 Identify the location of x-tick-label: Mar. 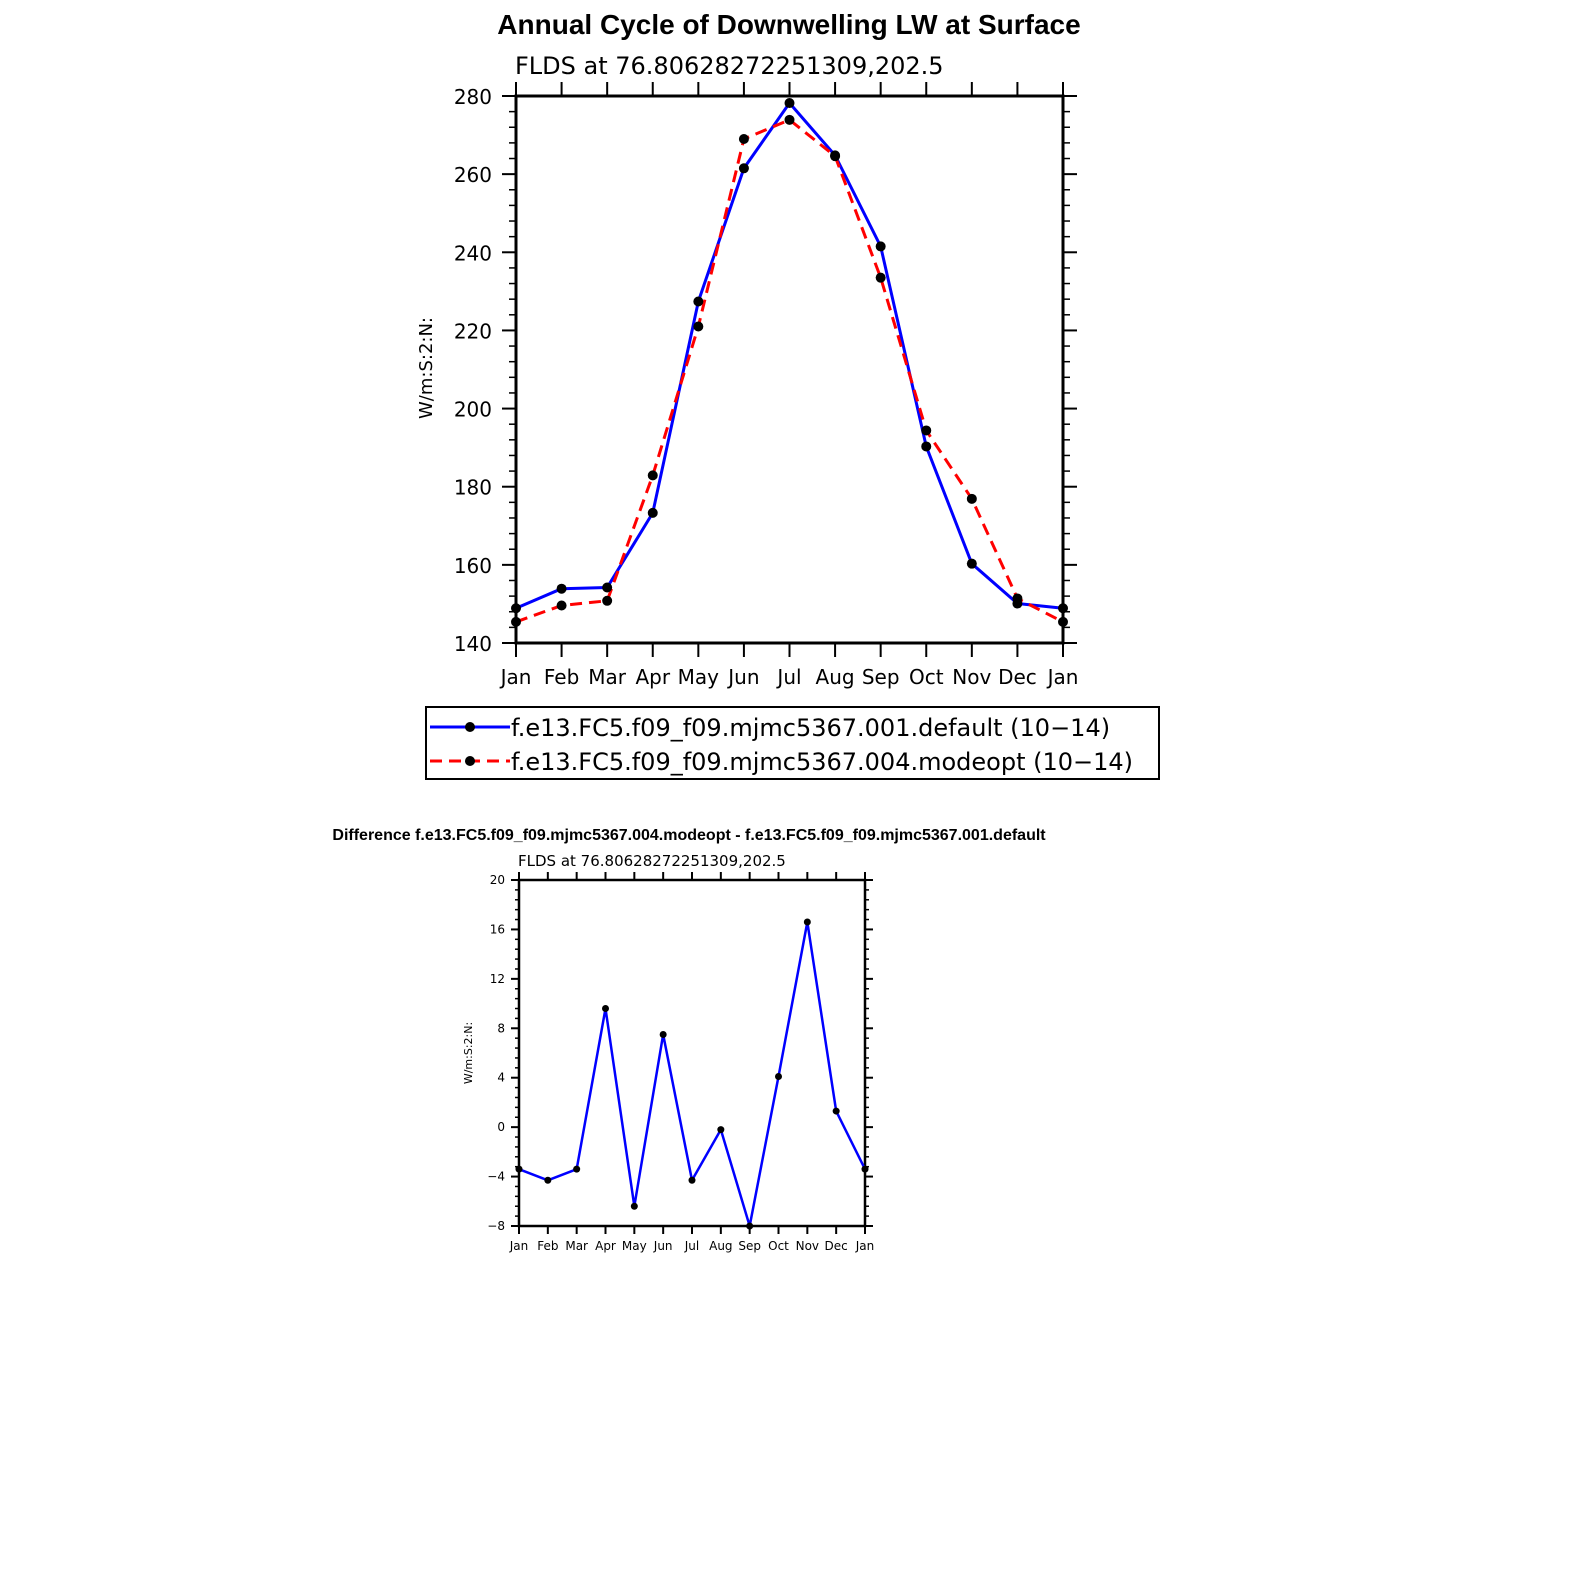
(607, 677).